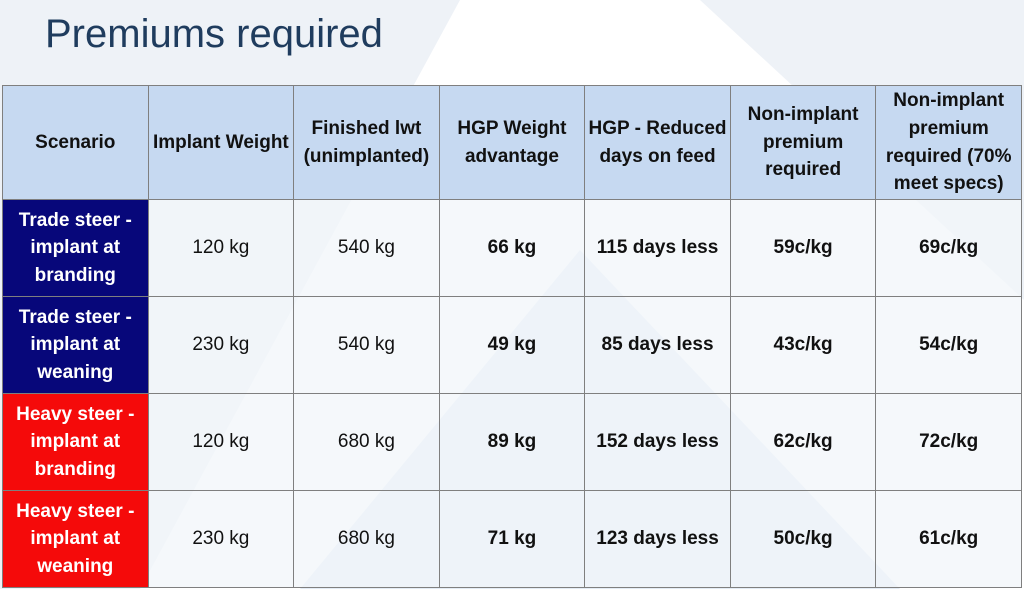 This screenshot has height=589, width=1024. I want to click on title: Premiums required, so click(214, 34).